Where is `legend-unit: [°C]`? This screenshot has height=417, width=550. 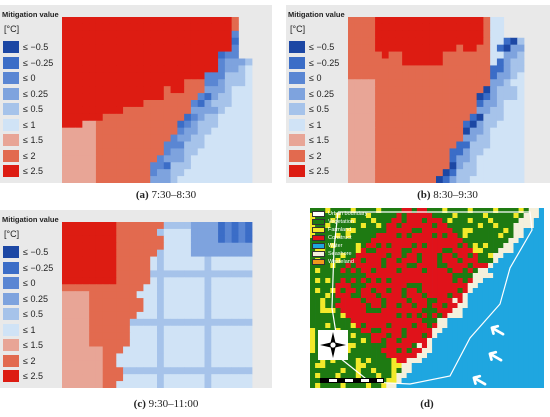 legend-unit: [°C] is located at coordinates (298, 29).